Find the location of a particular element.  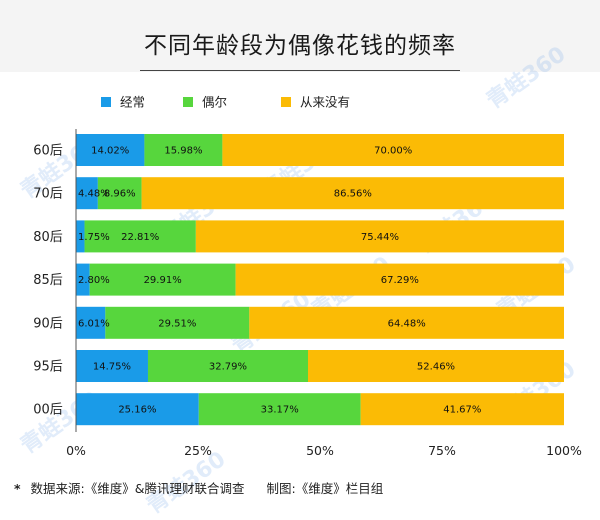

data-label: 86.56% is located at coordinates (353, 194).